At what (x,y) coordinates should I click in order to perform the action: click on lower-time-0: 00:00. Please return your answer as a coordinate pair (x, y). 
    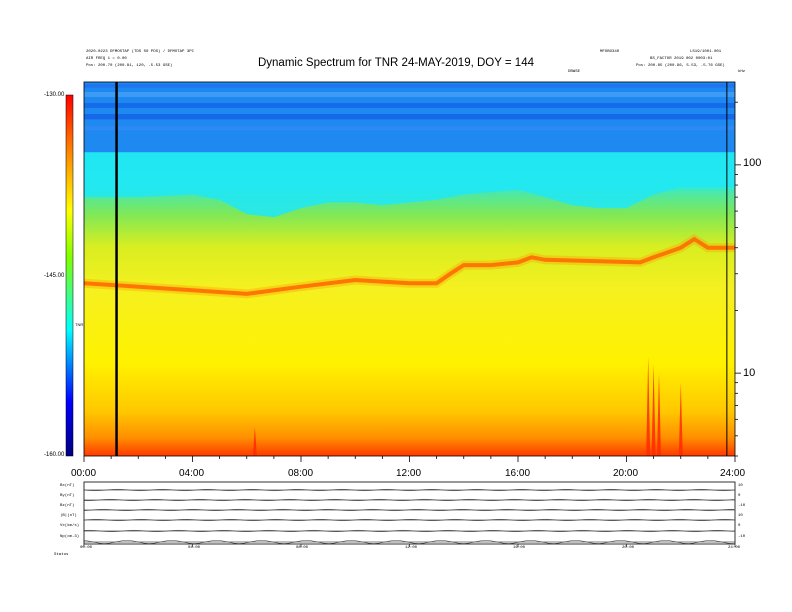
    Looking at the image, I should click on (86, 548).